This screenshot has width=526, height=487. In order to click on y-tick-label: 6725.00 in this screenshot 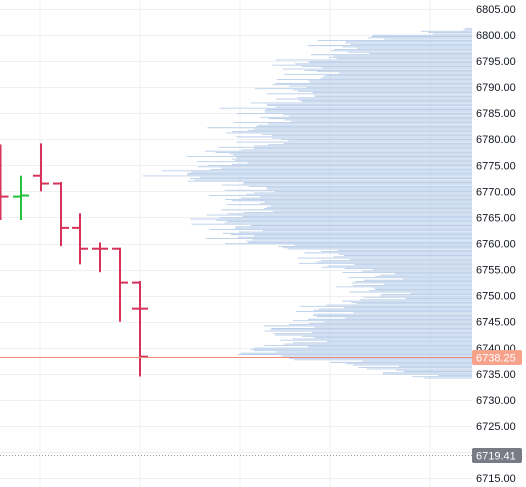, I will do `click(496, 427)`.